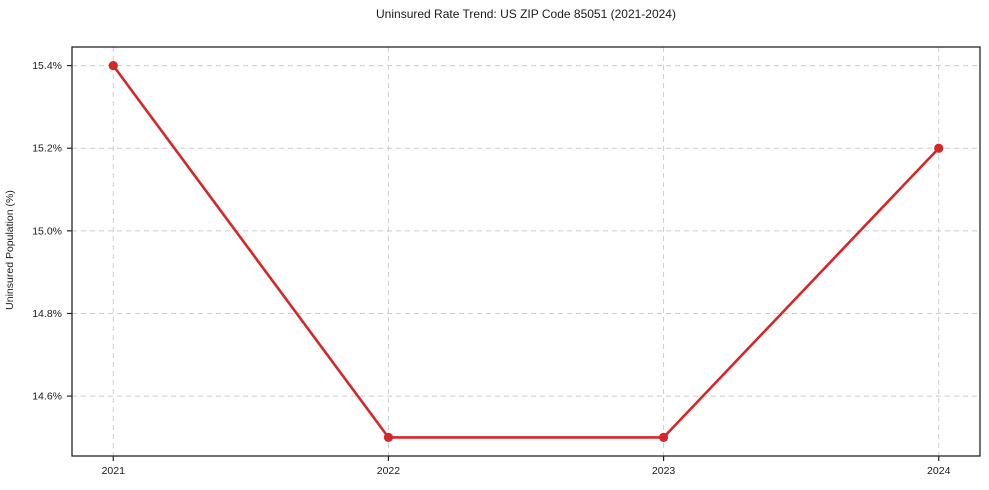  I want to click on y-tick-label: 14.6%, so click(47, 397).